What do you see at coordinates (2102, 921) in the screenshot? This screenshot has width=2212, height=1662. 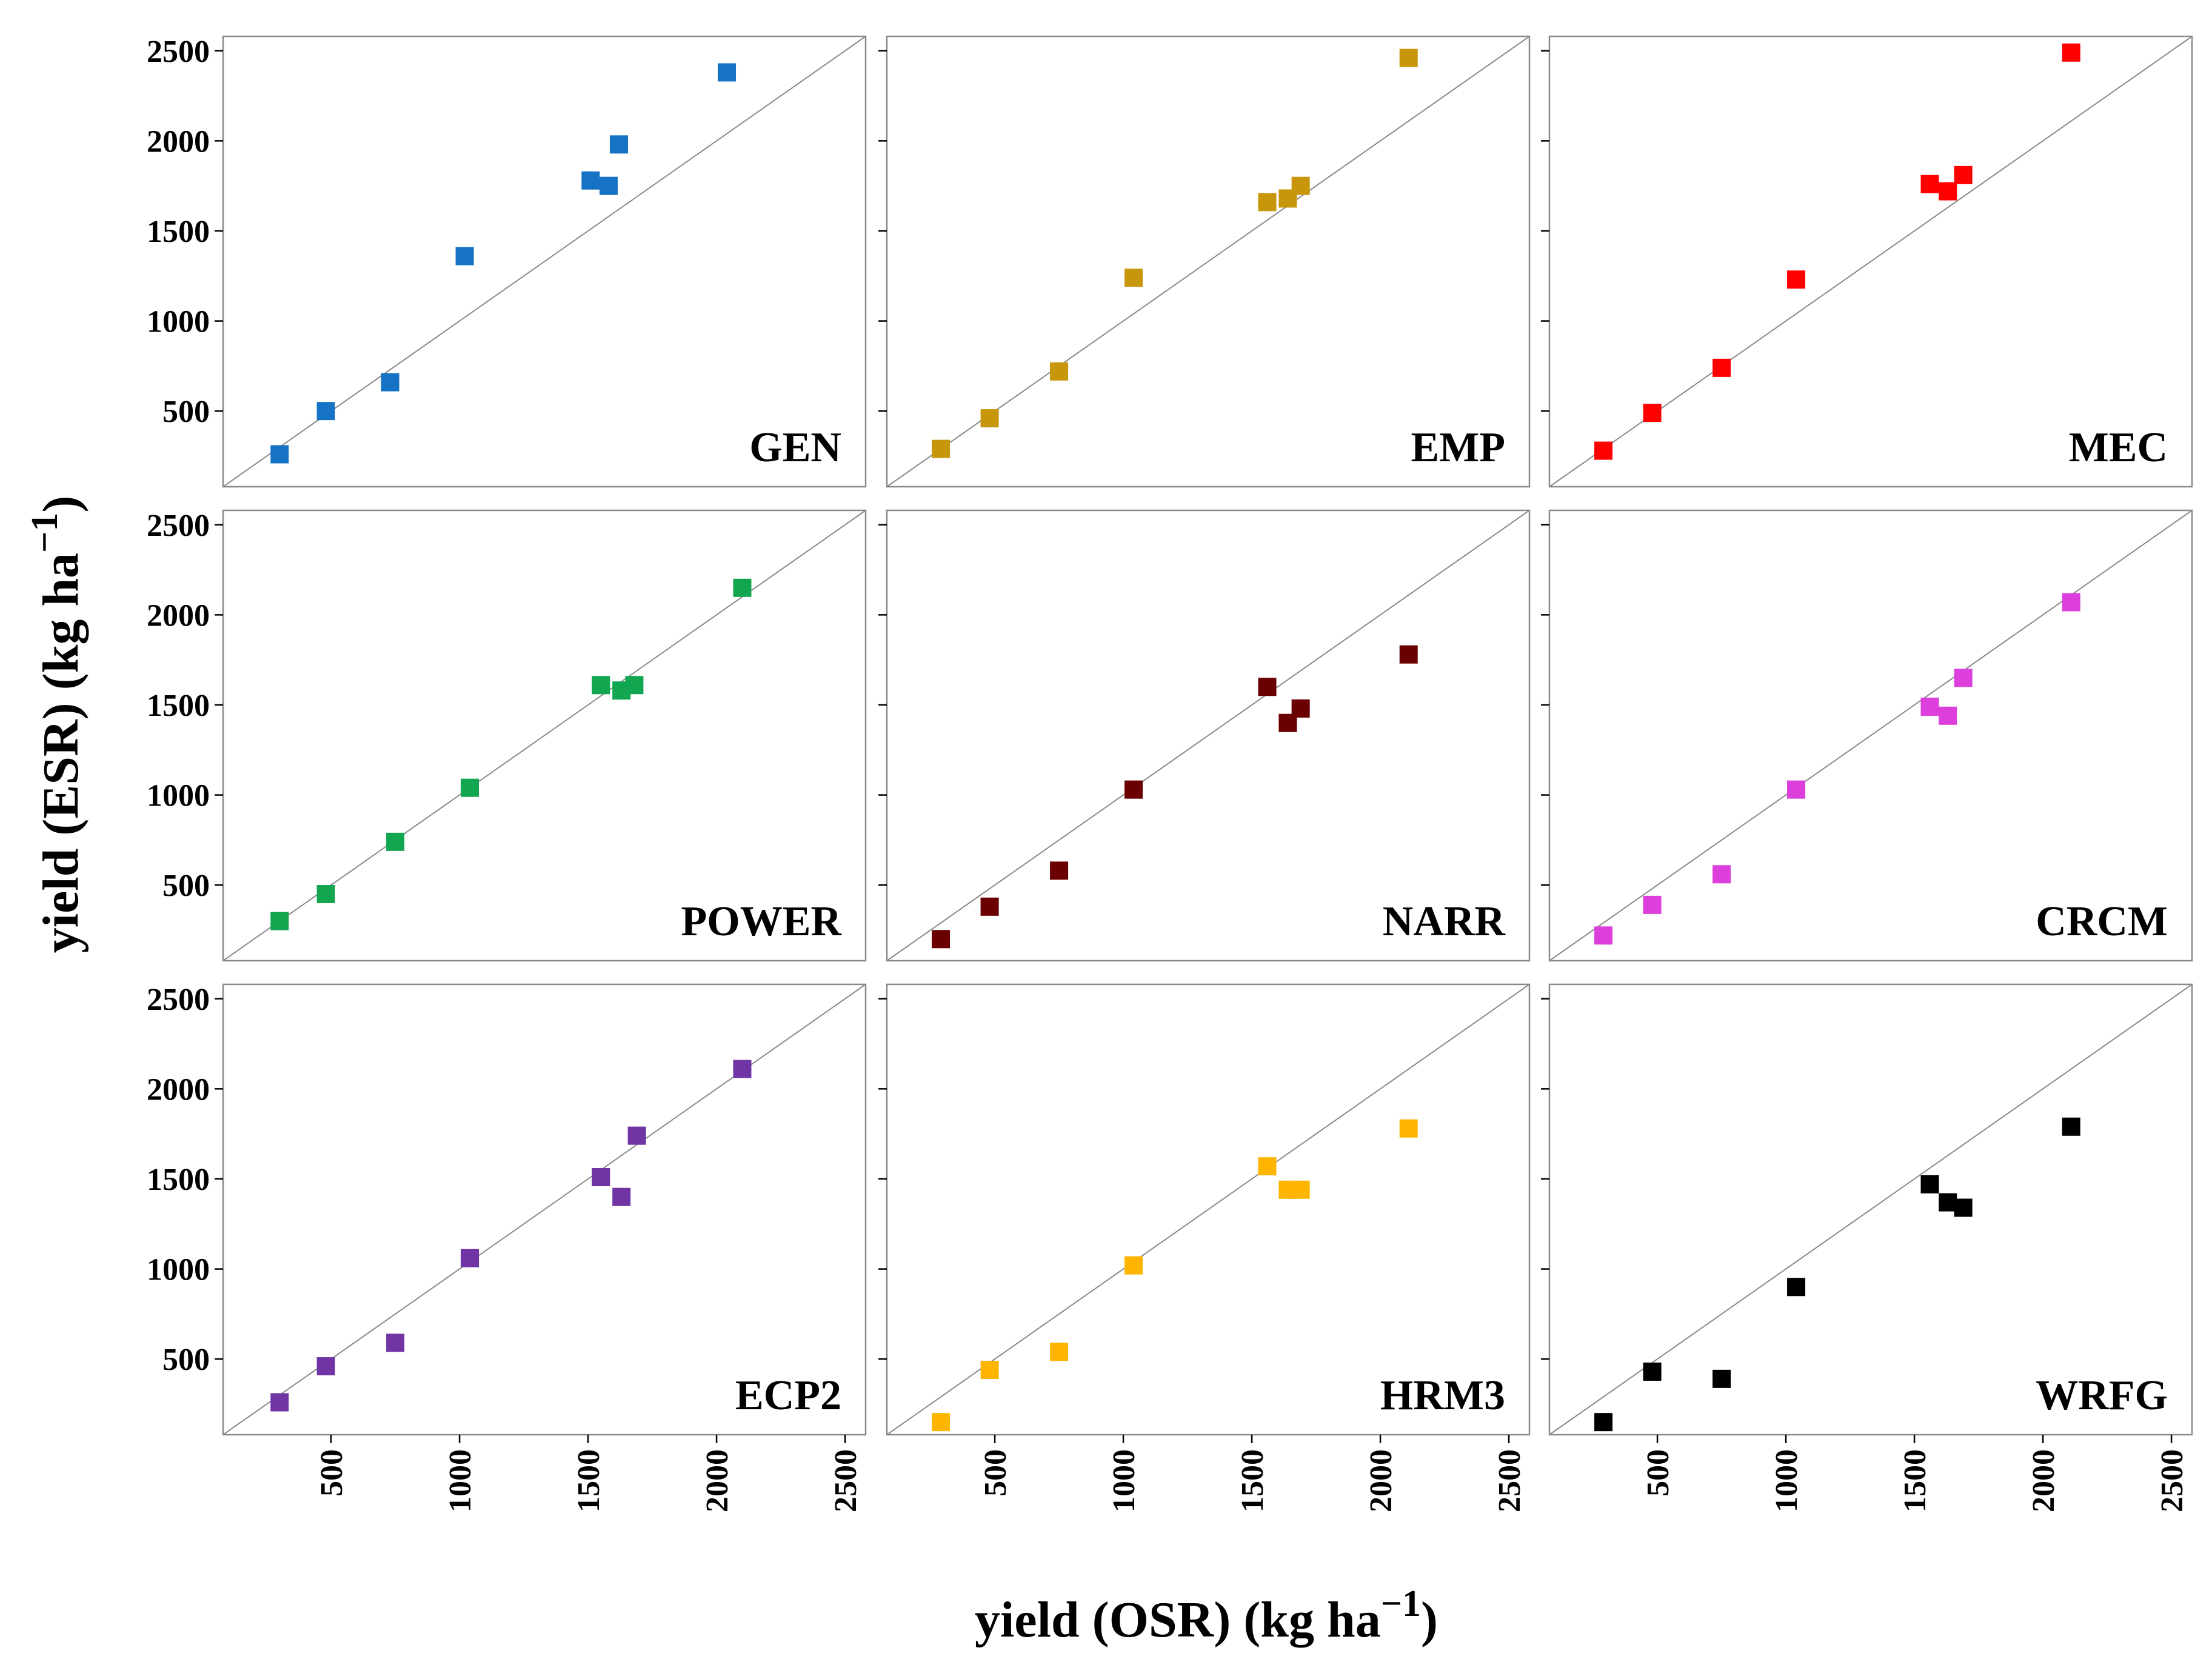 I see `panel-label: CRCM` at bounding box center [2102, 921].